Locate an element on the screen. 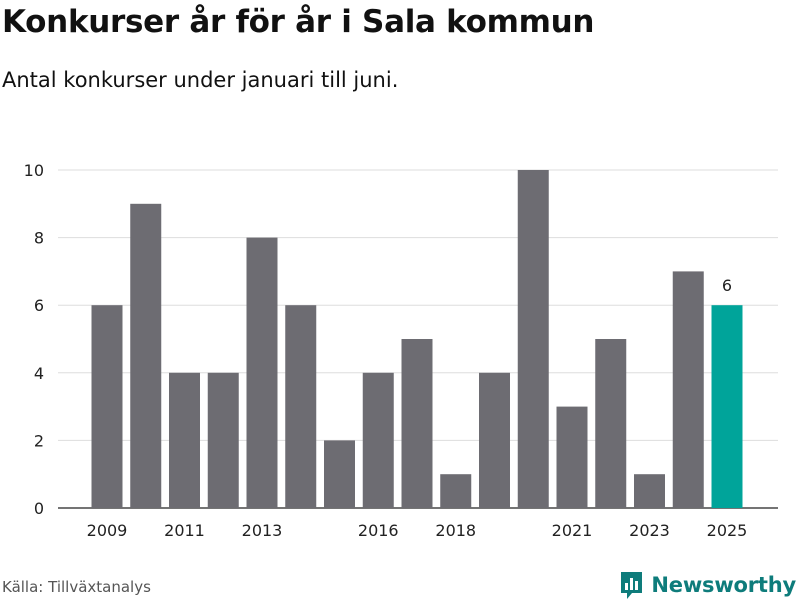 This screenshot has width=800, height=601. bar-2011 is located at coordinates (184, 440).